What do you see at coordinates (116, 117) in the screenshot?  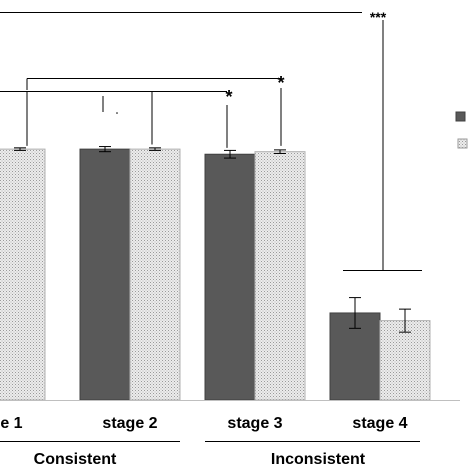 I see `significance-bracket-2: *` at bounding box center [116, 117].